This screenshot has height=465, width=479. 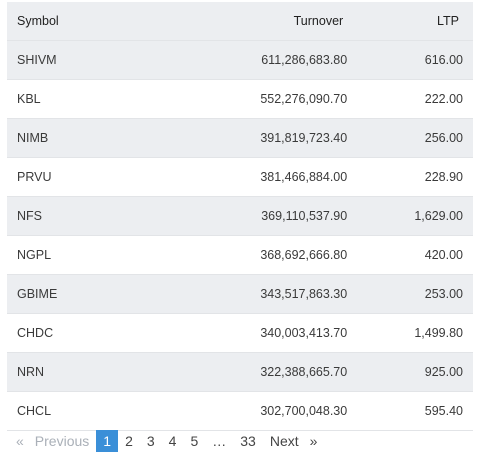 I want to click on cell-ltp: 228.90, so click(x=415, y=177).